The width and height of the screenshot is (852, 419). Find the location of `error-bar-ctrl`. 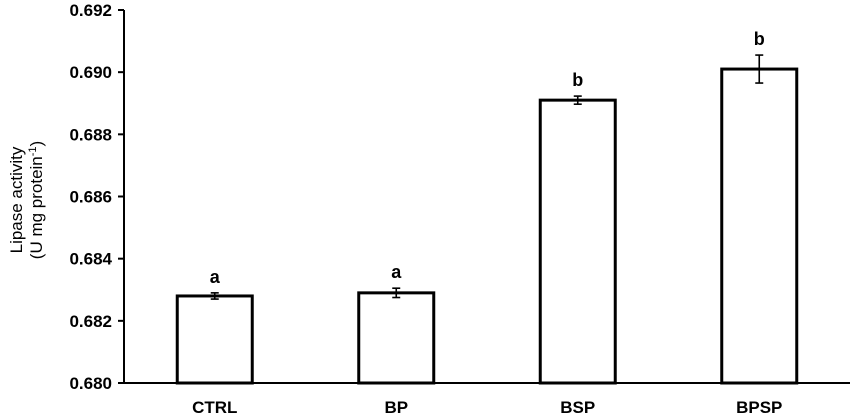

error-bar-ctrl is located at coordinates (214, 296).